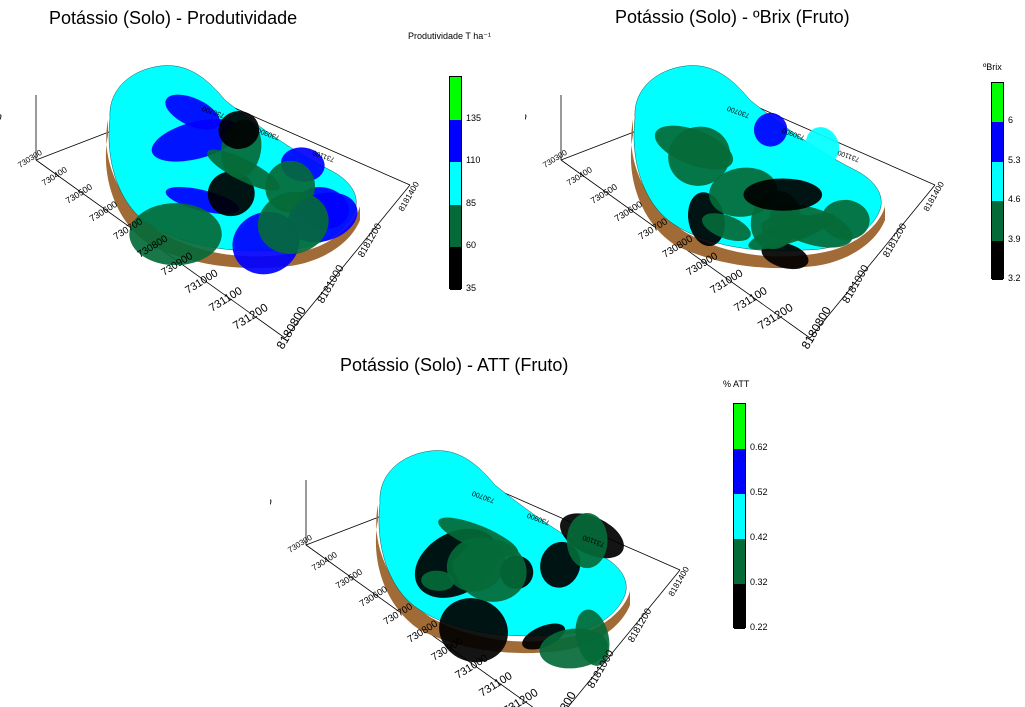 The width and height of the screenshot is (1025, 707). I want to click on legend-tick-label: 135, so click(474, 117).